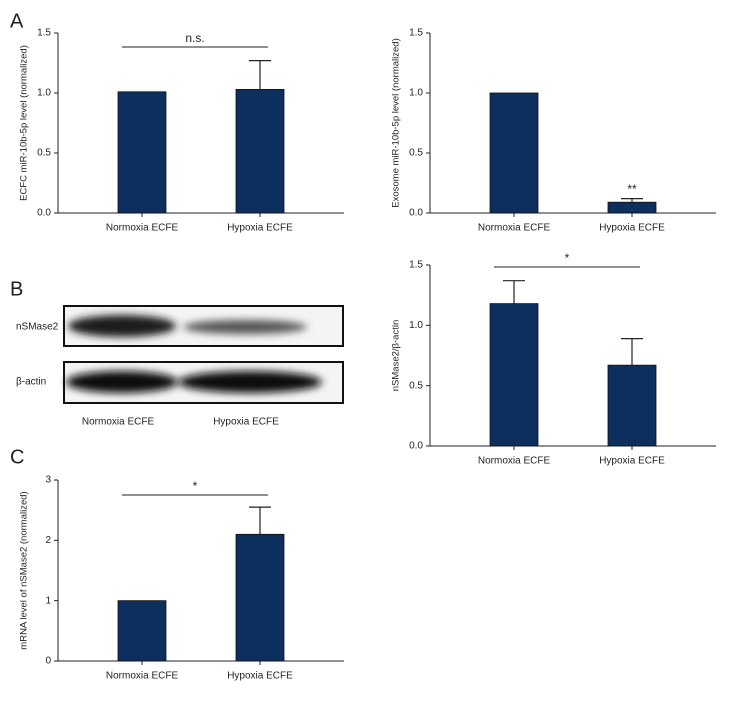 The width and height of the screenshot is (732, 708). What do you see at coordinates (48, 600) in the screenshot?
I see `y-tick-label: 1` at bounding box center [48, 600].